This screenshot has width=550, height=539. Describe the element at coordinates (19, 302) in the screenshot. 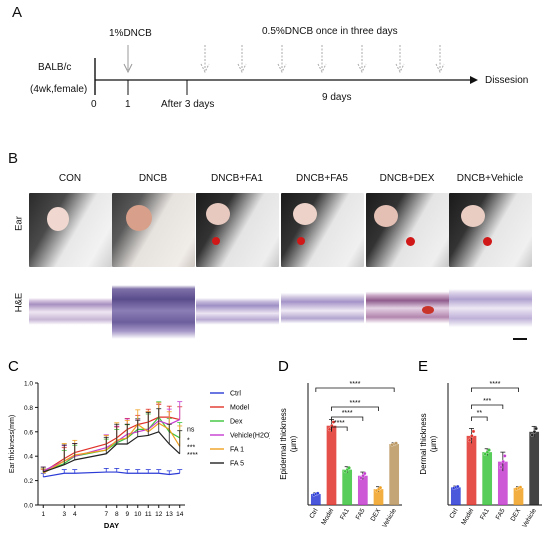

I see `row-label-he: H&E` at that location.